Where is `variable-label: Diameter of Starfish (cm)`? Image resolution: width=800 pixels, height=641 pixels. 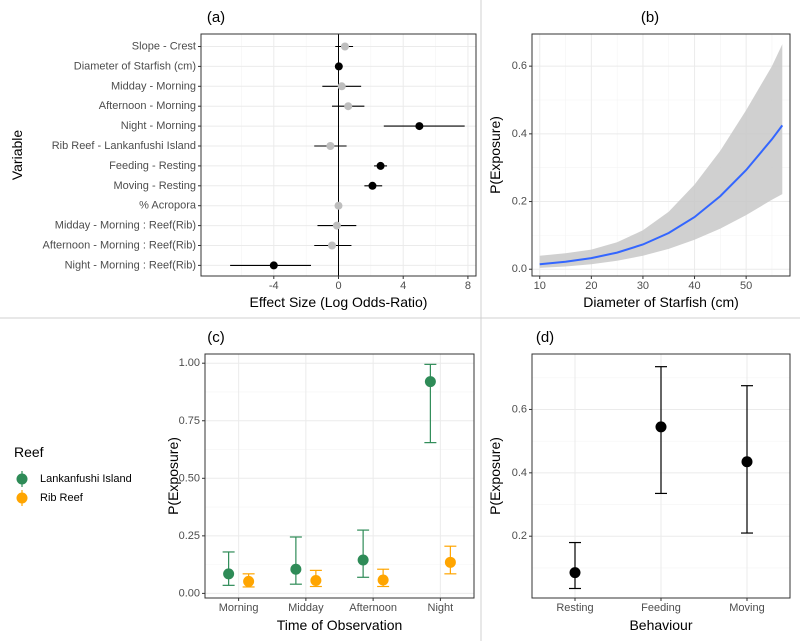
variable-label: Diameter of Starfish (cm) is located at coordinates (135, 66).